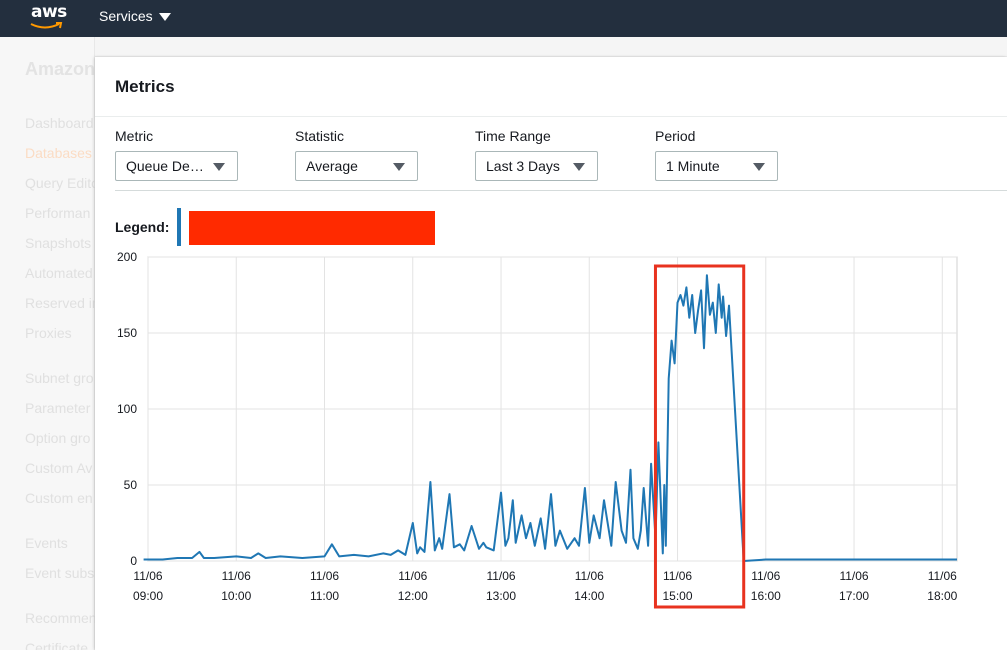 This screenshot has width=1007, height=650. What do you see at coordinates (678, 596) in the screenshot?
I see `x-tick-time-label: 15:00` at bounding box center [678, 596].